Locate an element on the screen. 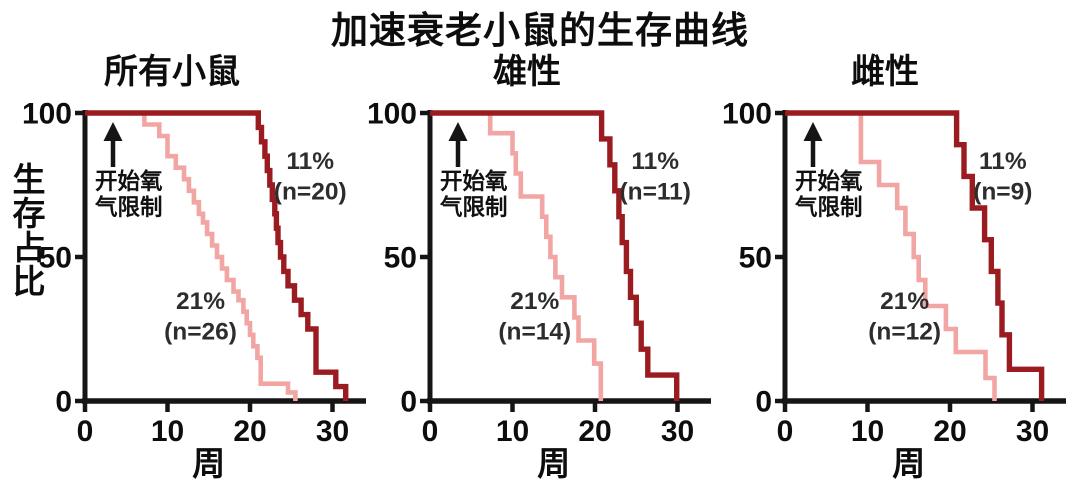  panel-title-all-mice: 所有小鼠 is located at coordinates (172, 72).